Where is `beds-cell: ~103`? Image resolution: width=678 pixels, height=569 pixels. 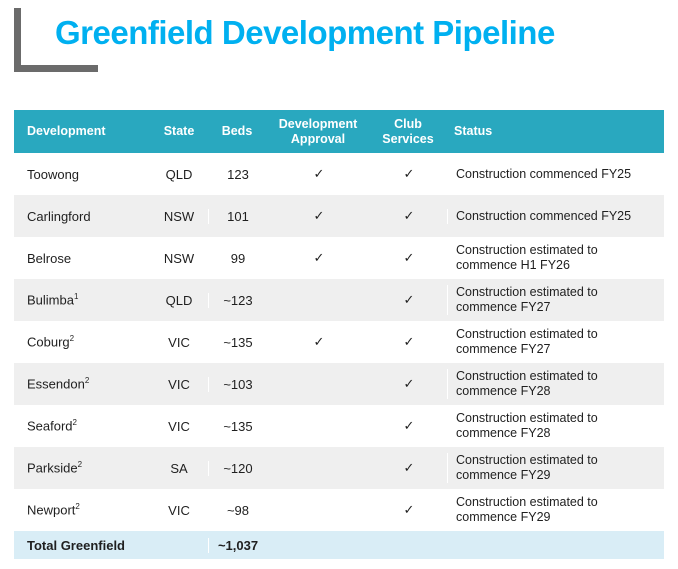 beds-cell: ~103 is located at coordinates (237, 384).